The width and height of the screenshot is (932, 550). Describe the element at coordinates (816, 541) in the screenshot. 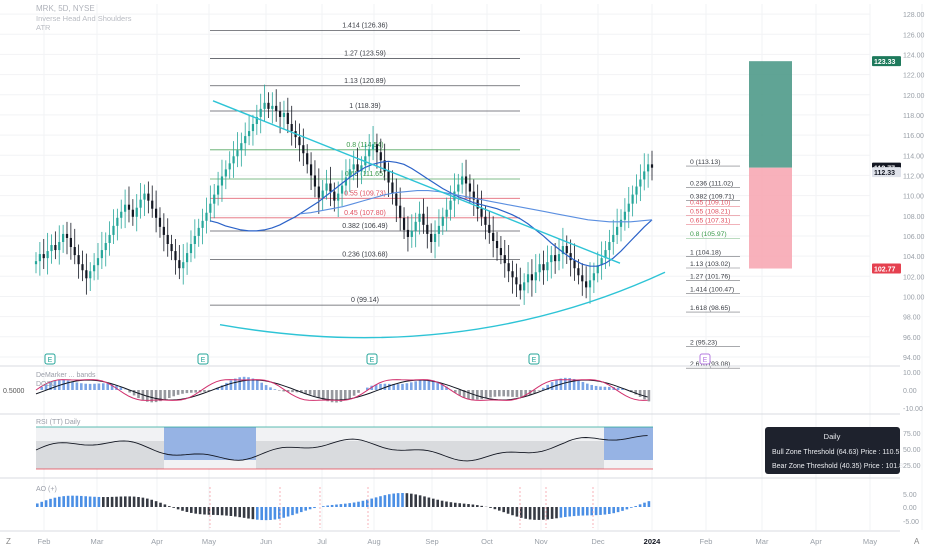

I see `time-tick: Apr` at that location.